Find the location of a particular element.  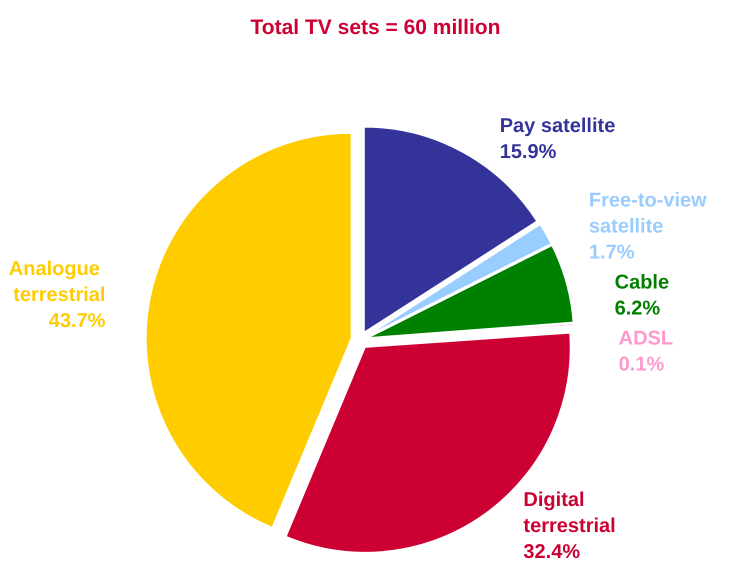

data-label: 1.7% is located at coordinates (611, 253).